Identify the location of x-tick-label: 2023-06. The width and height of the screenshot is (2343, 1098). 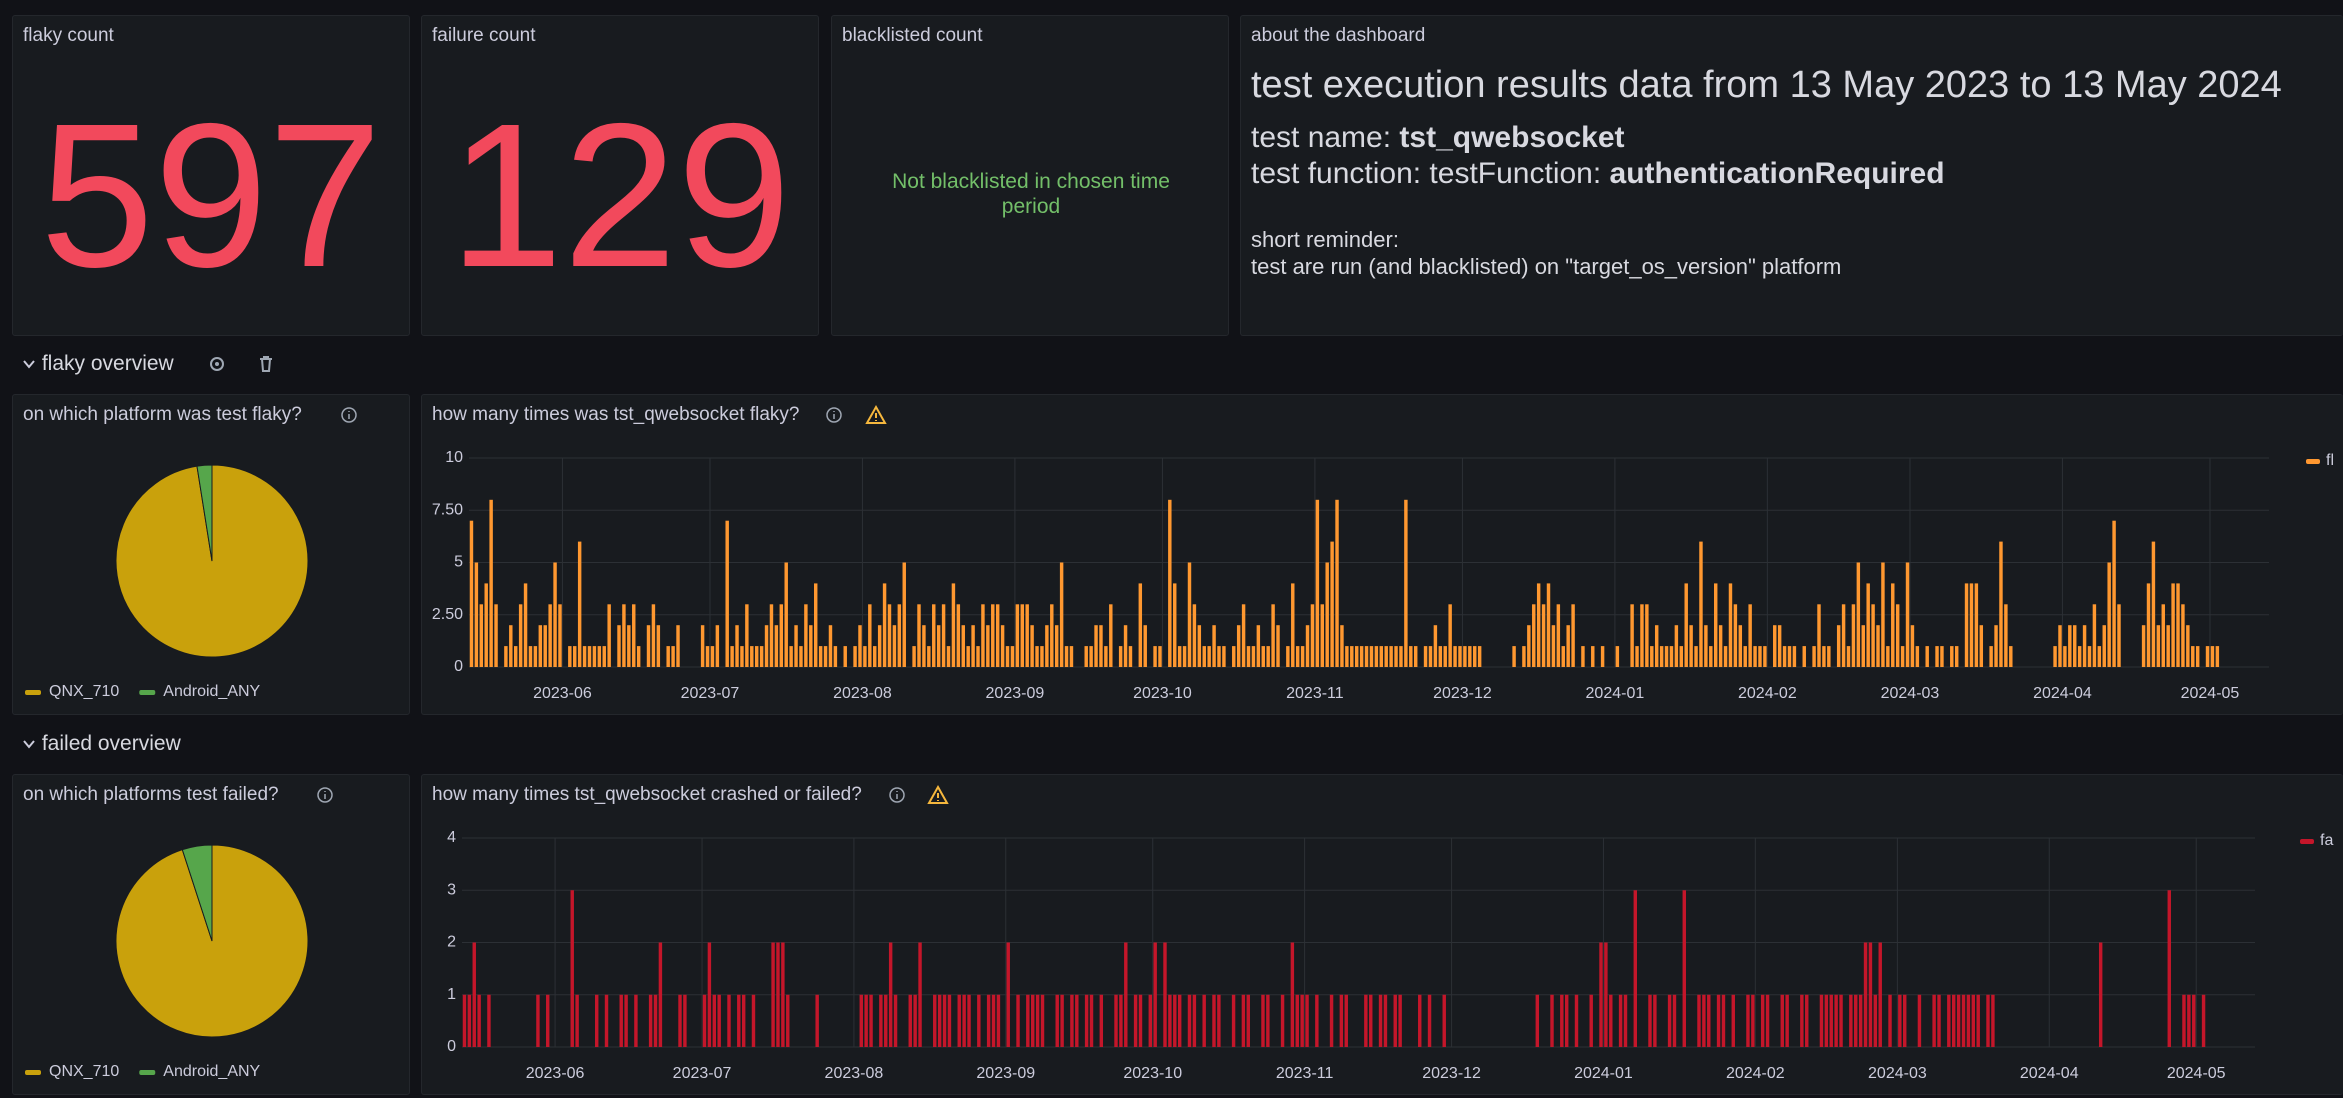
(562, 693).